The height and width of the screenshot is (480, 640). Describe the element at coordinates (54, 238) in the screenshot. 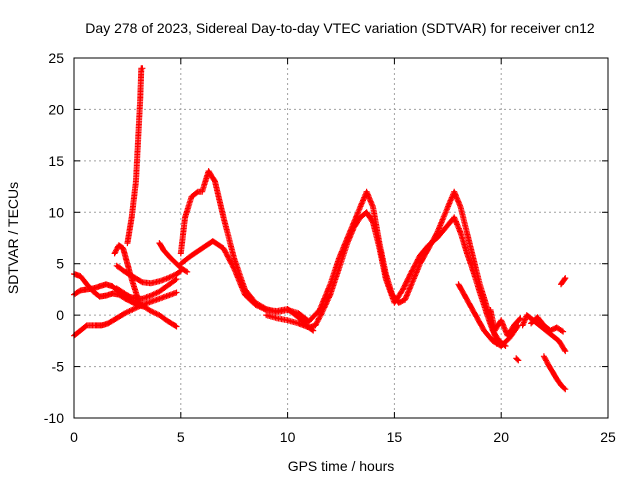

I see `y-tick-labels: -10 -5 0 5 10 15 20 25` at that location.